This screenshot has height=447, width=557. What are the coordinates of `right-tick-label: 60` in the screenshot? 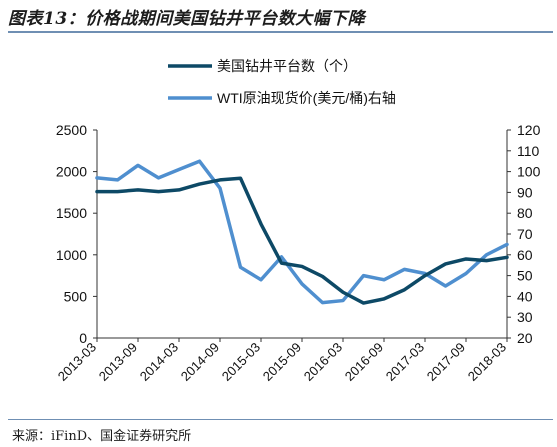 It's located at (525, 255).